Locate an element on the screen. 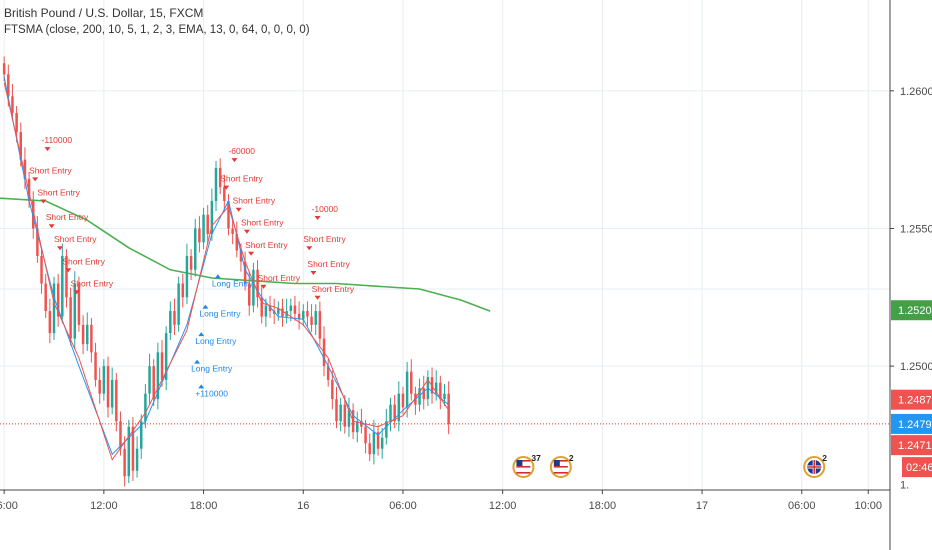  sell-trade-label: -110000 is located at coordinates (57, 140).